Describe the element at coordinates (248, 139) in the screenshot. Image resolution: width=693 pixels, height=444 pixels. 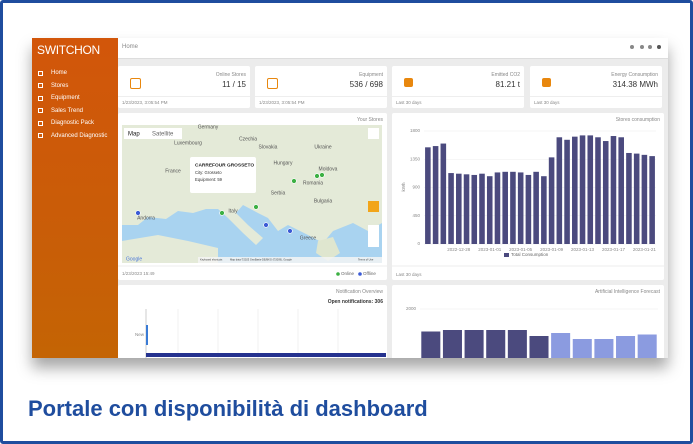
I see `map-label: Czechia` at that location.